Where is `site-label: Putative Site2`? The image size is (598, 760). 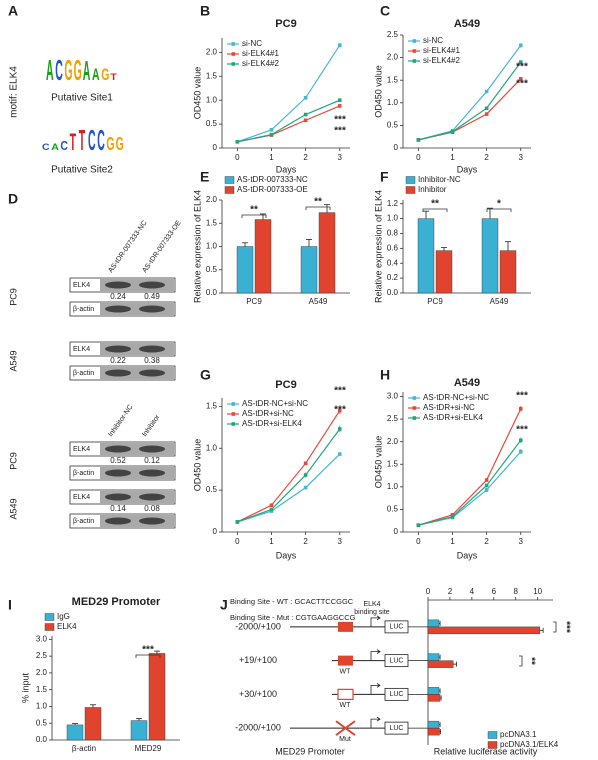
site-label: Putative Site2 is located at coordinates (82, 170).